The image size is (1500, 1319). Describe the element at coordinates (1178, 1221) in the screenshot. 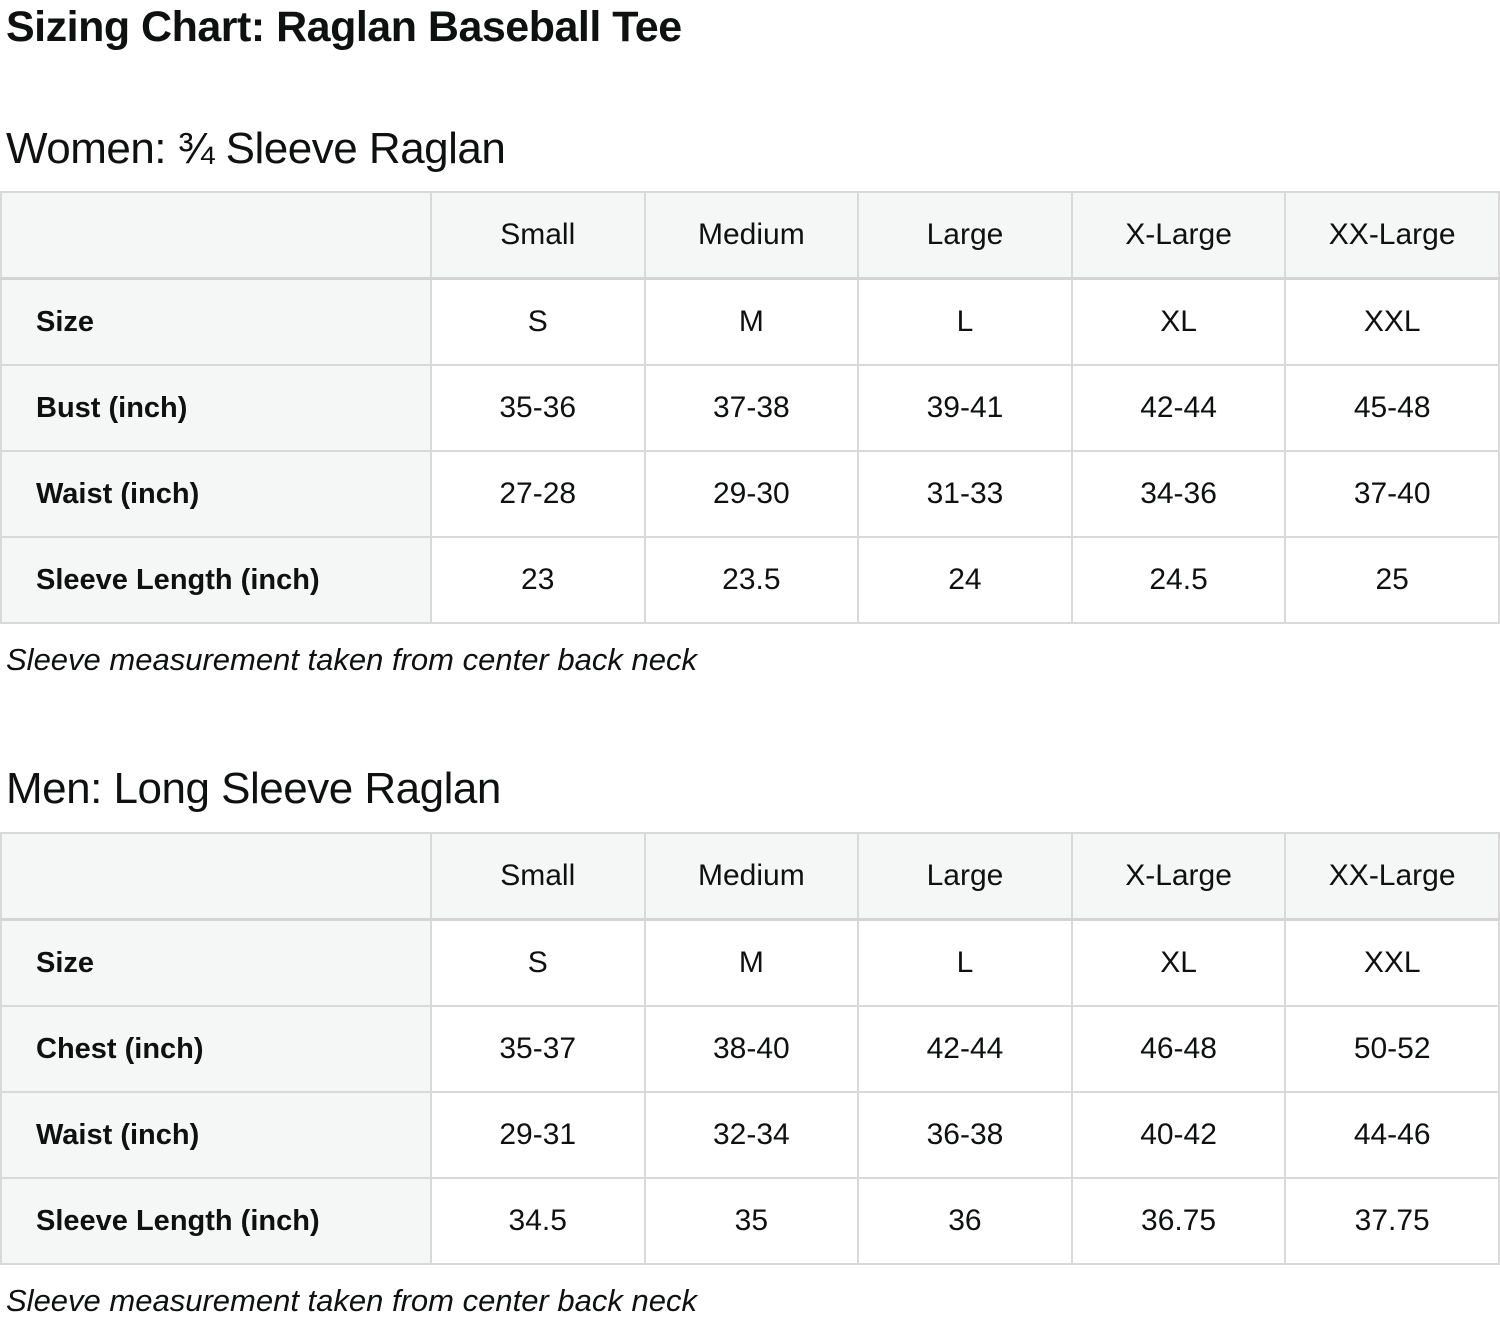

I see `table-cell: 36.75` at that location.